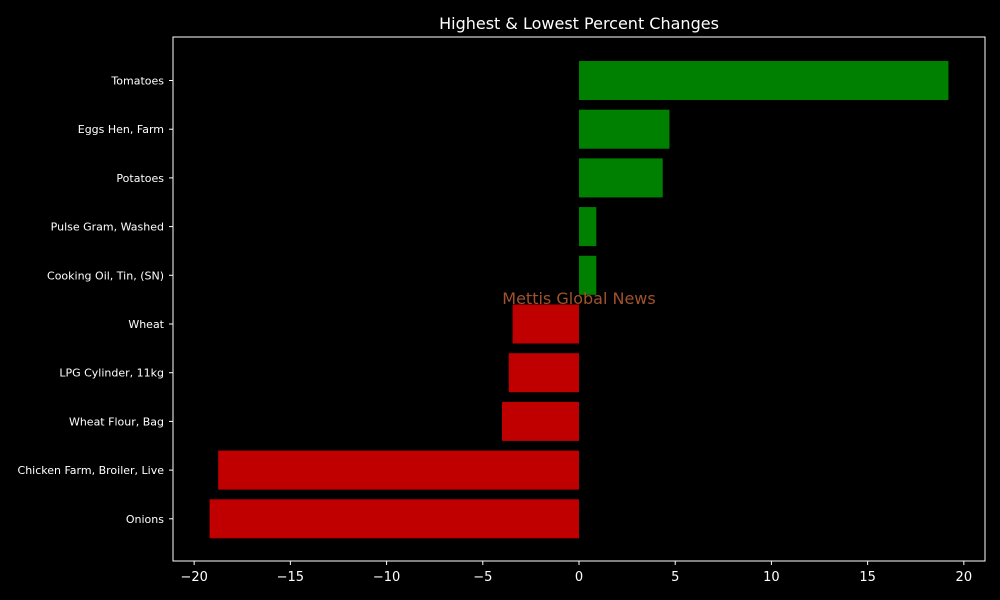 The height and width of the screenshot is (600, 1000). I want to click on y-tick-label: LPG Cylinder, 11kg, so click(111, 373).